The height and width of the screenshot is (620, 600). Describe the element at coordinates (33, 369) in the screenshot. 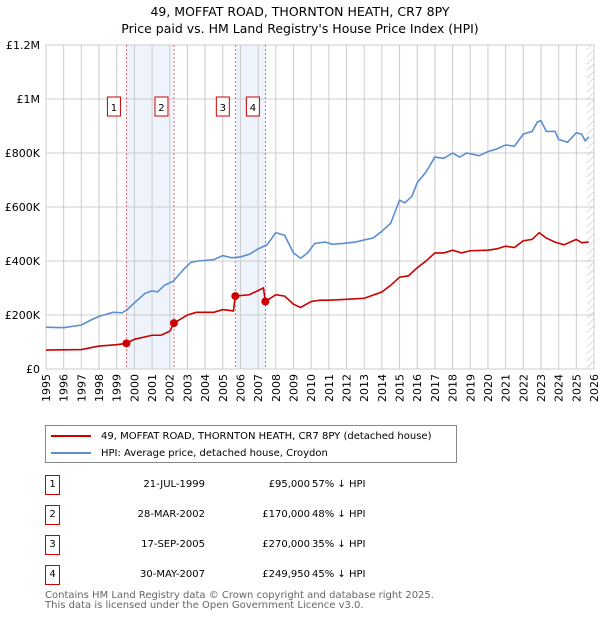

I see `y-tick-label: £0` at that location.